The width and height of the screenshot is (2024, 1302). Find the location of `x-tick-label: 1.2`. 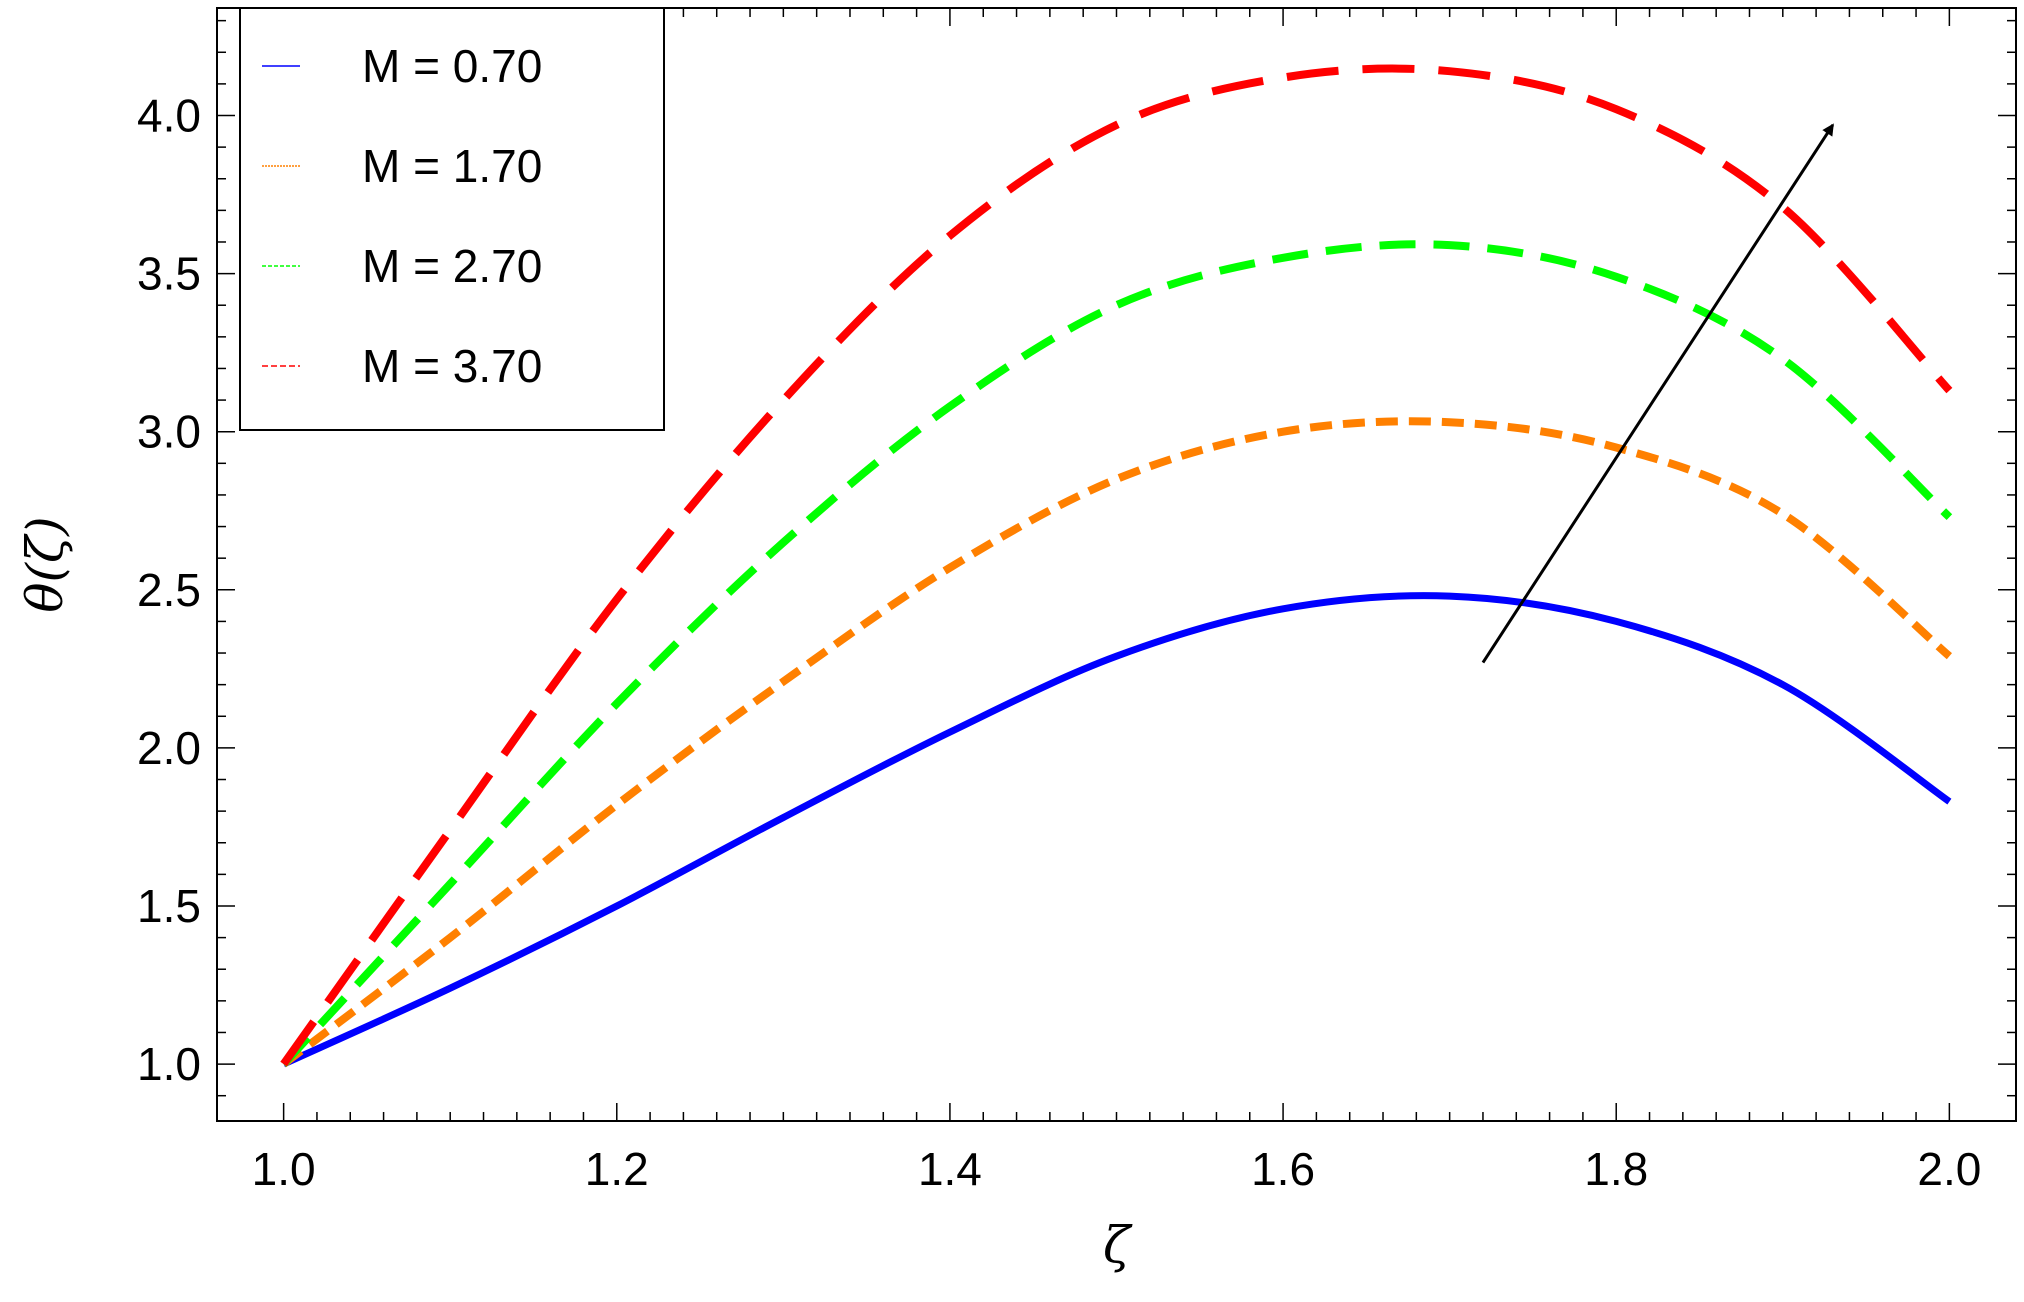

x-tick-label: 1.2 is located at coordinates (617, 1169).